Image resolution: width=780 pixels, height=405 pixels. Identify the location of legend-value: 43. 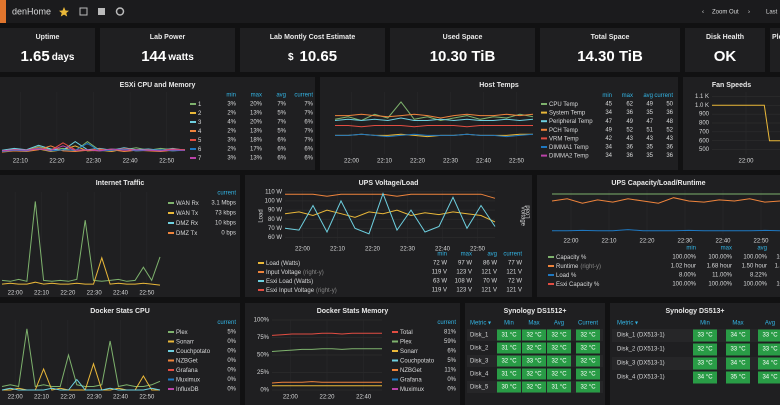
(669, 139).